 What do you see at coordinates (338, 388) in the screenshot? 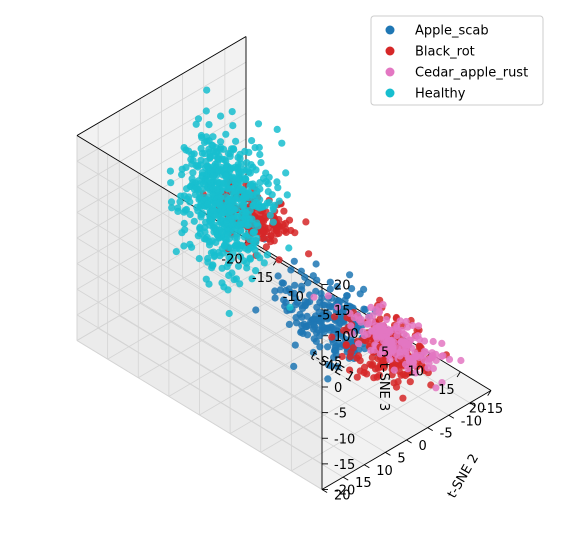
I see `z-tick-label: 0` at bounding box center [338, 388].